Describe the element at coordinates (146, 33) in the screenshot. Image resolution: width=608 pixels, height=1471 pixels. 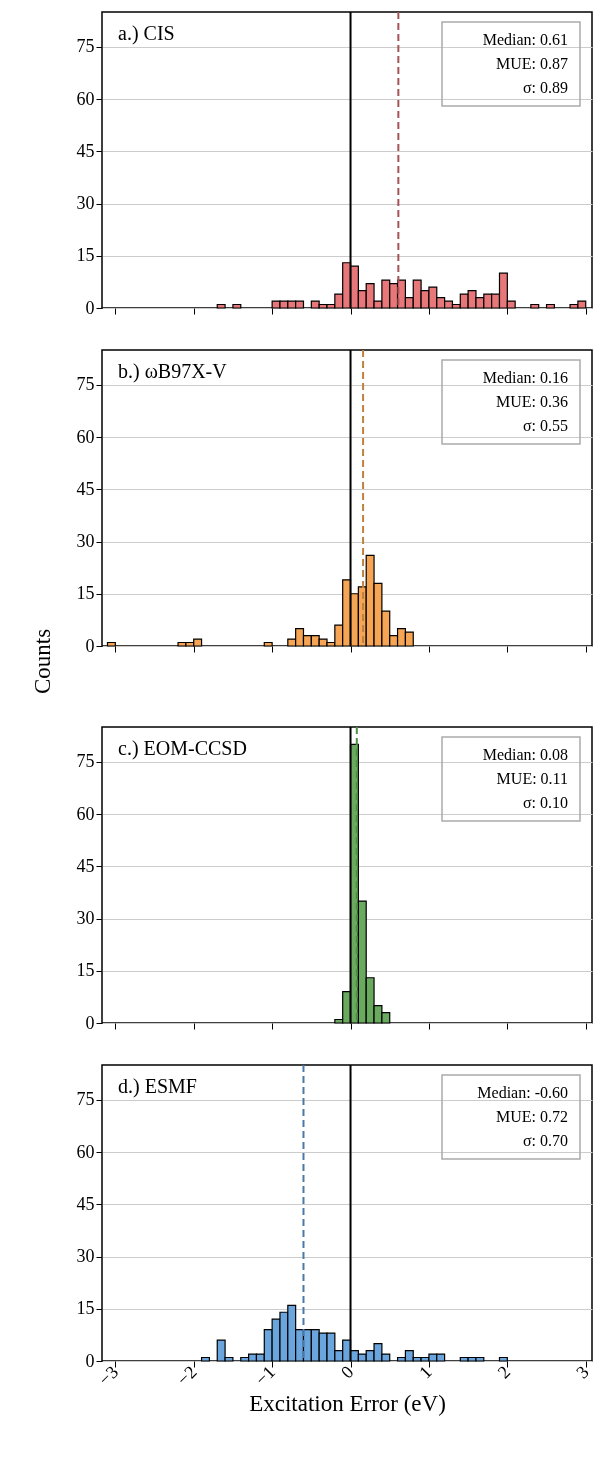
I see `text: a.) CIS` at that location.